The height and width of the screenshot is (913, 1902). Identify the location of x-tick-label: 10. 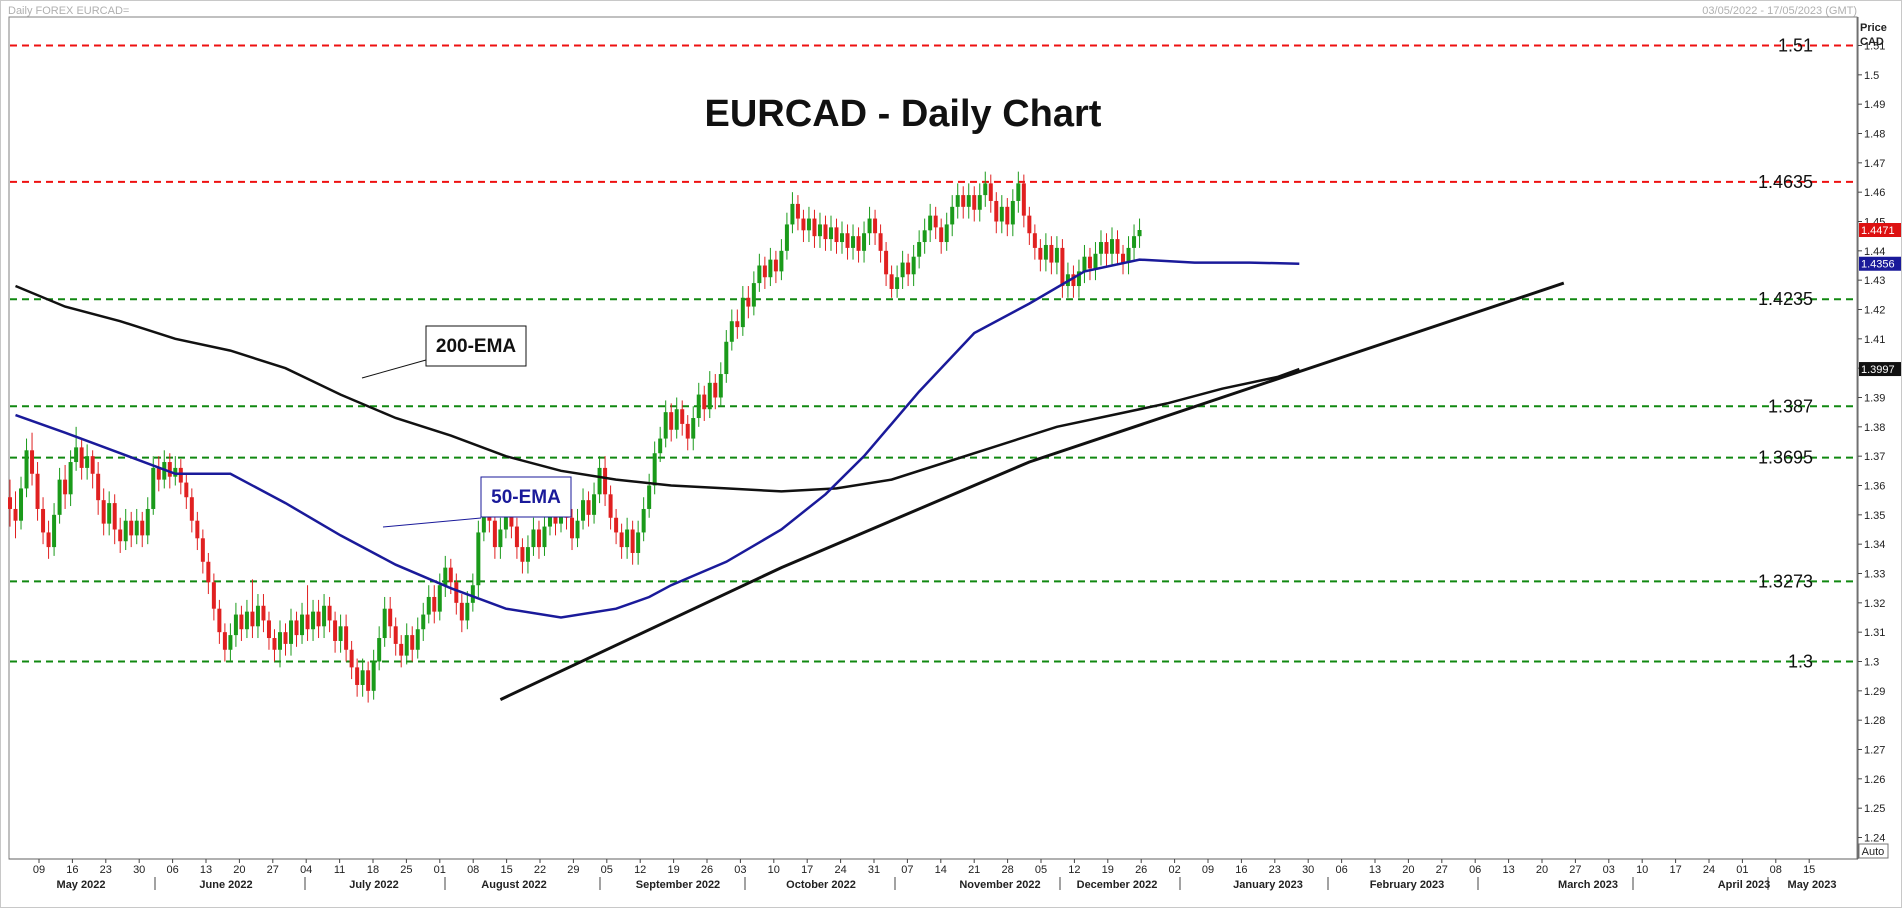
(1642, 870).